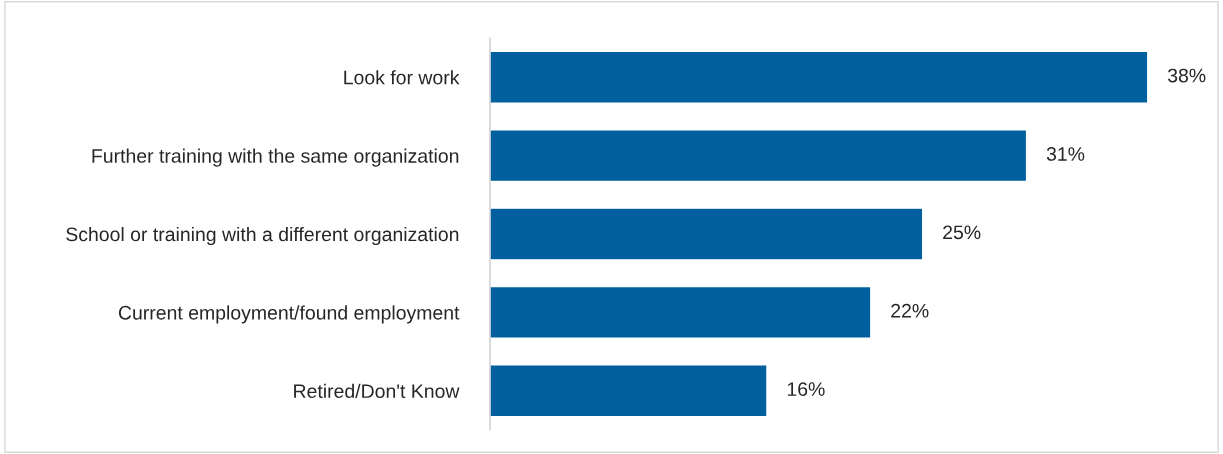  I want to click on y-tick-label: Further training with the same organization, so click(275, 157).